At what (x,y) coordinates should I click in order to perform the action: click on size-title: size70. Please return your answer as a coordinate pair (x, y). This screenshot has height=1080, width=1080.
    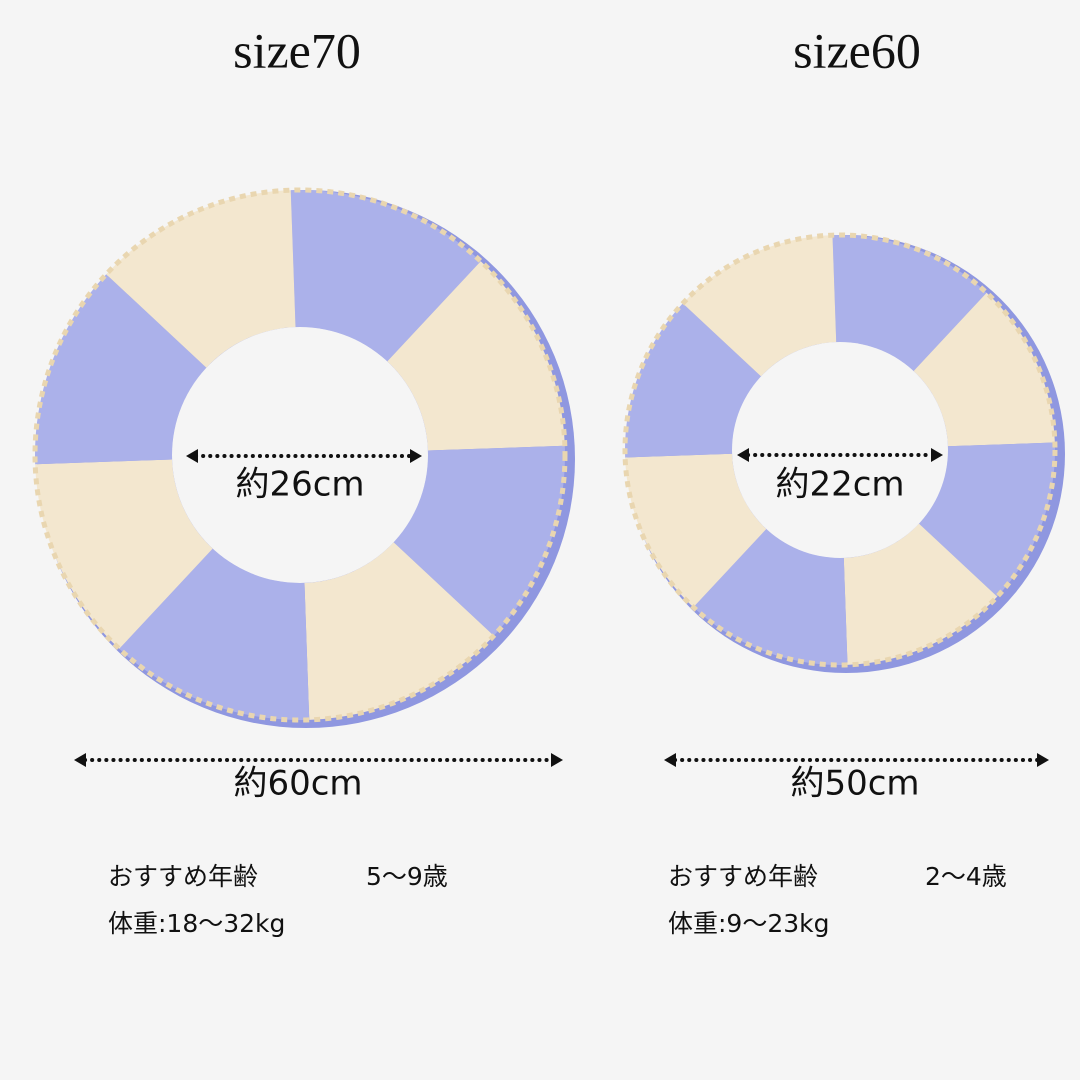
    Looking at the image, I should click on (297, 50).